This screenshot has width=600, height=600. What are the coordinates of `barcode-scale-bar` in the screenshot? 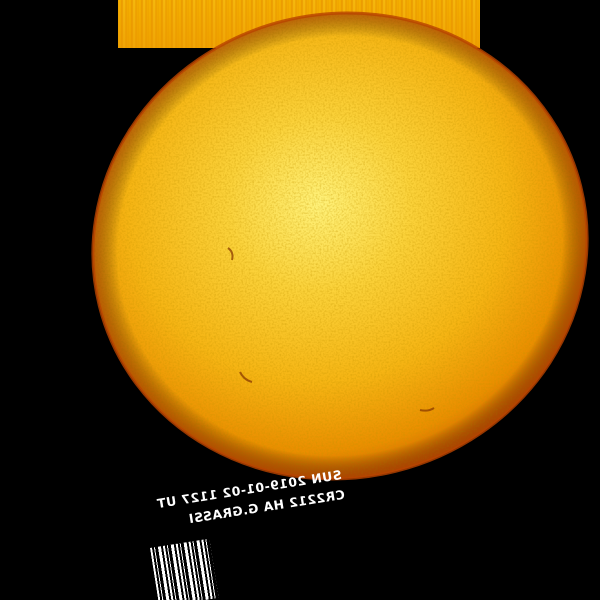 It's located at (184, 569).